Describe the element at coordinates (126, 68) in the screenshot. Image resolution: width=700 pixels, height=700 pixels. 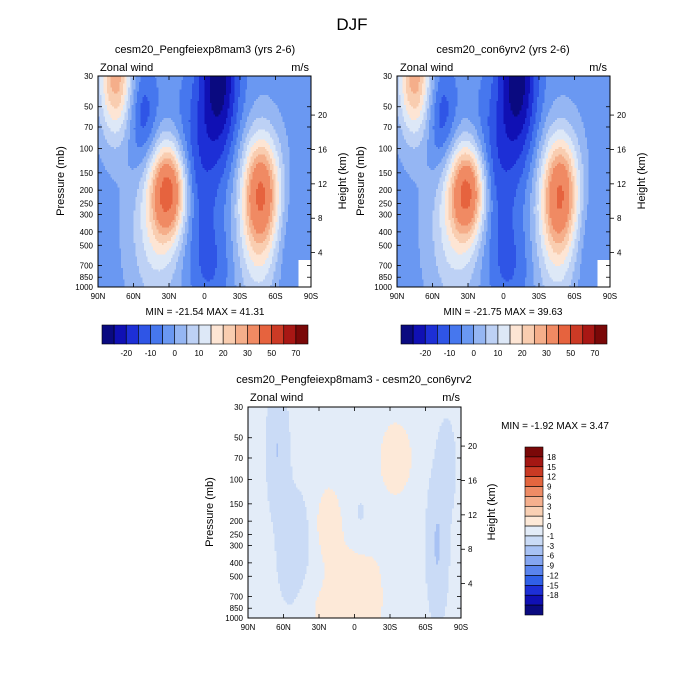
I see `variable-label: Zonal wind` at that location.